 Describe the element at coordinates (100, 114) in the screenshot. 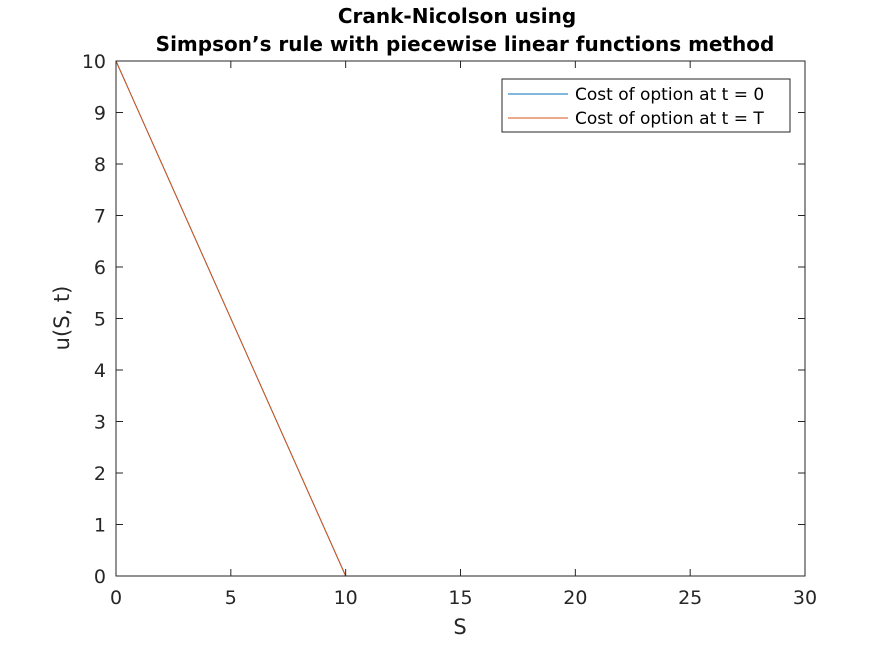

I see `y-tick-label: 9` at that location.